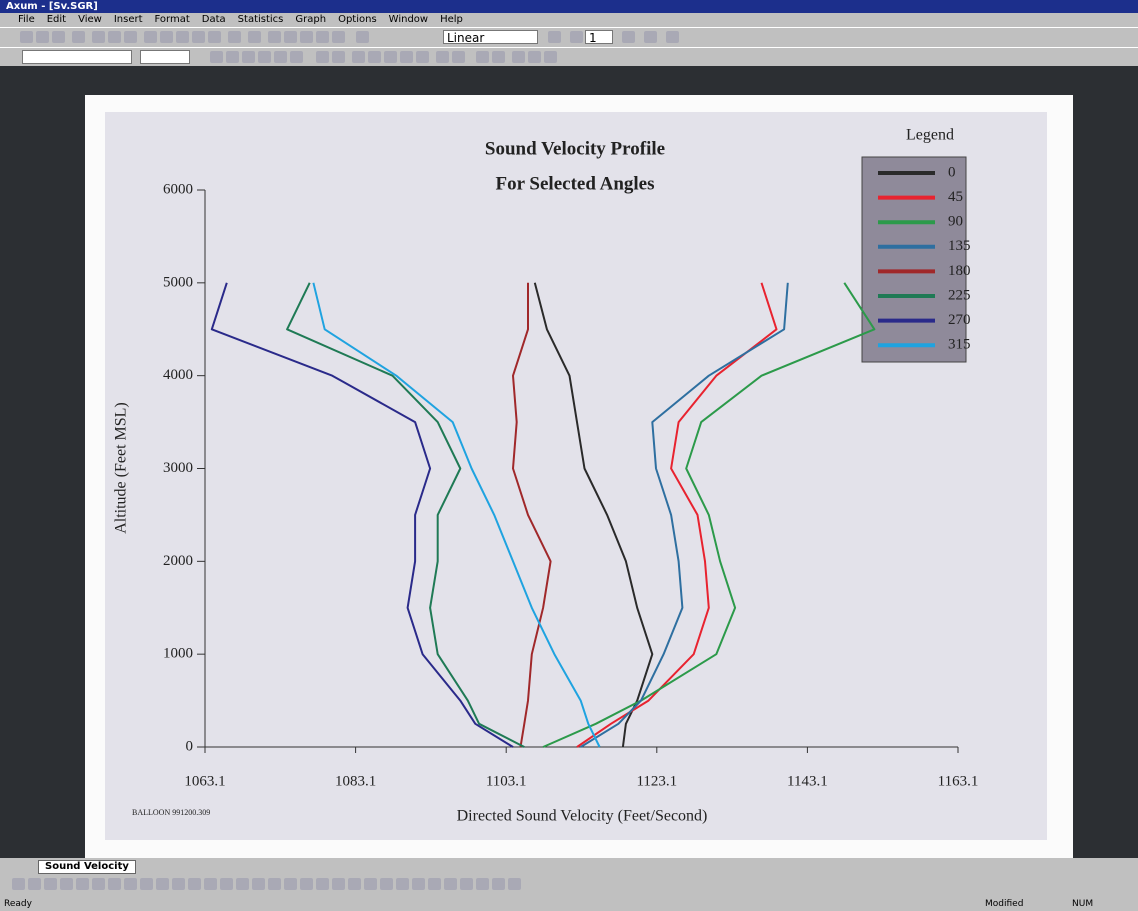  What do you see at coordinates (260, 19) in the screenshot?
I see `menu-item: Statistics` at bounding box center [260, 19].